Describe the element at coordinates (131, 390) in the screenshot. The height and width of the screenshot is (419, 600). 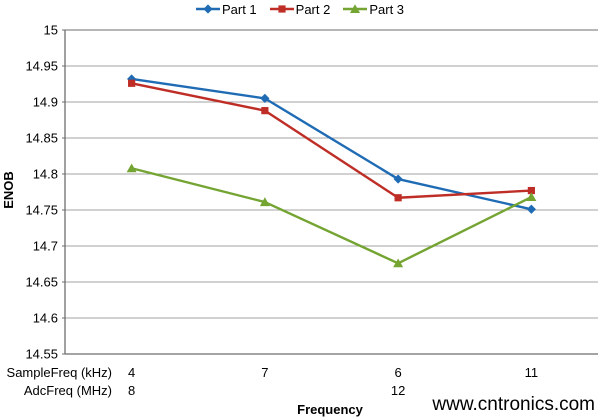
I see `x-tick-label: 8` at that location.